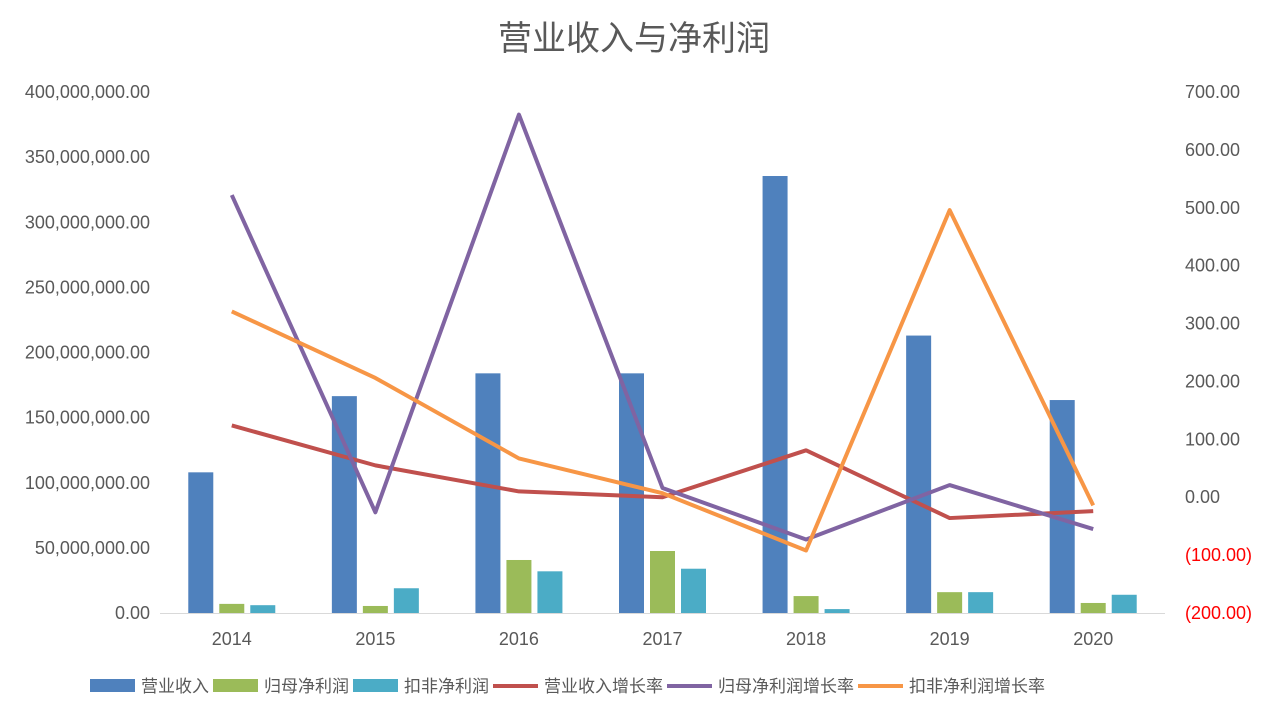 This screenshot has width=1268, height=710. Describe the element at coordinates (1218, 613) in the screenshot. I see `right-tick-label: (200.00)` at that location.